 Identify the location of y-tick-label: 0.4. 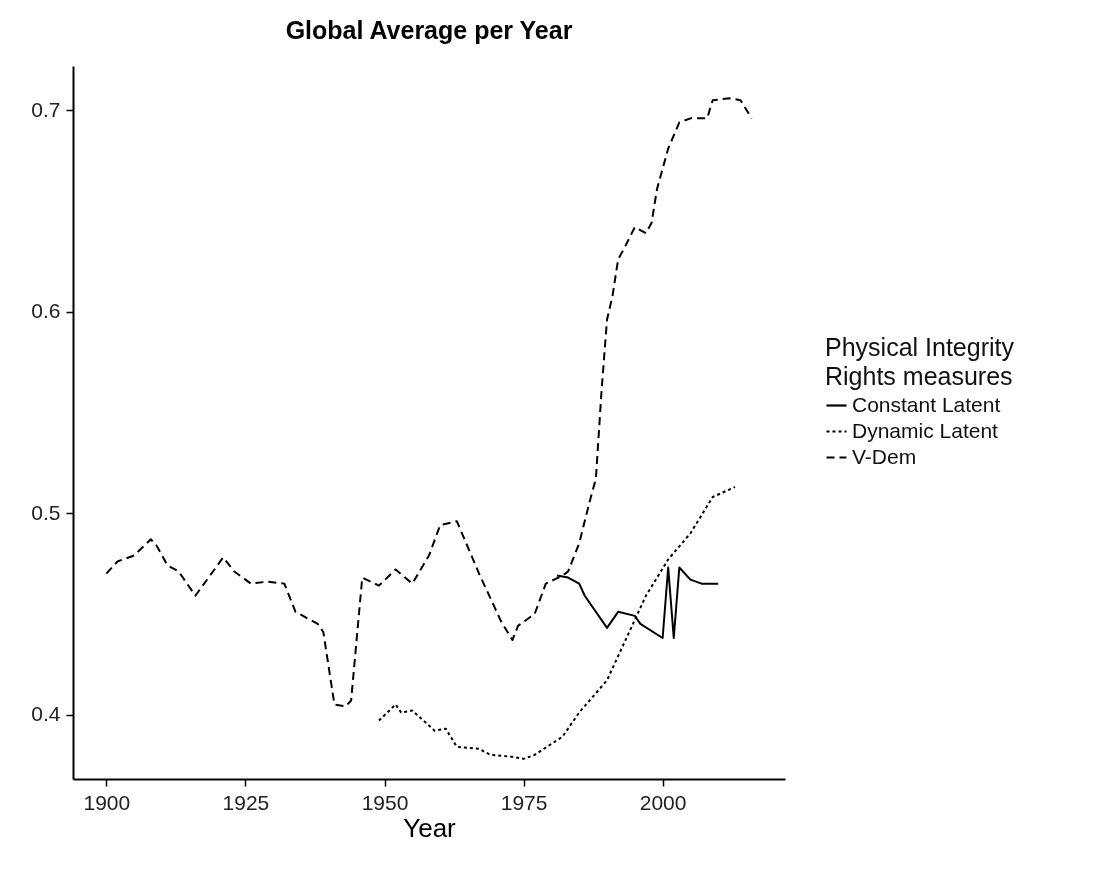
(46, 714).